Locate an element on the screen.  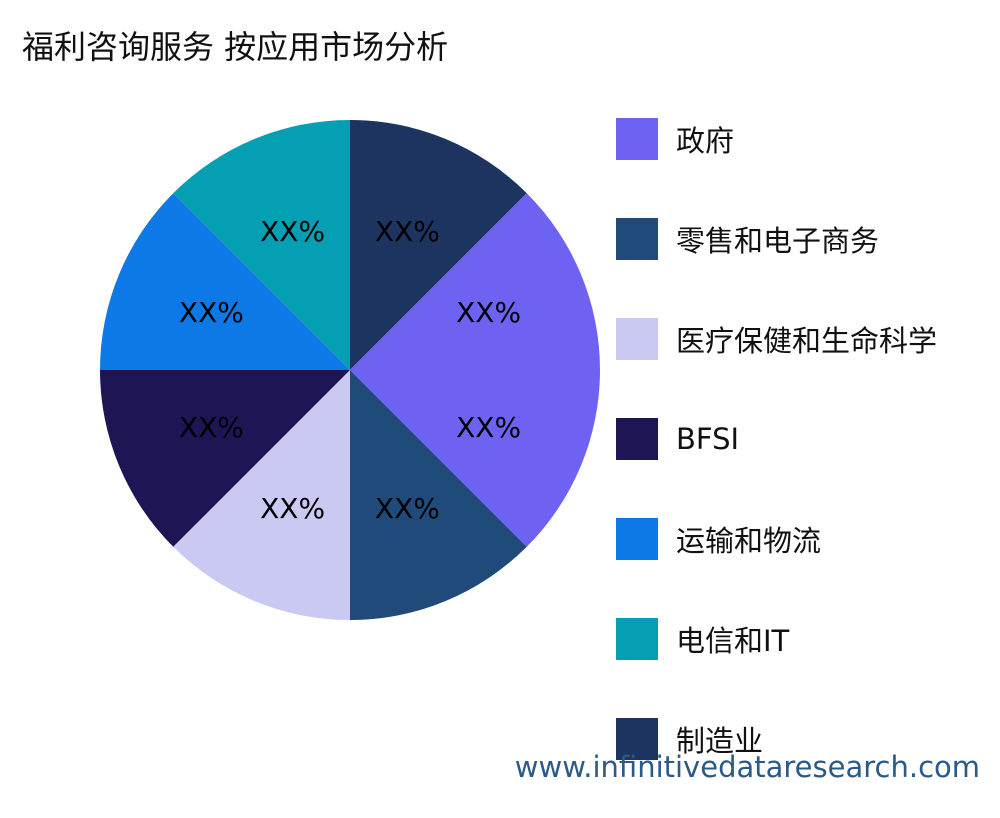
legend-label: 零售和电子商务 is located at coordinates (778, 241).